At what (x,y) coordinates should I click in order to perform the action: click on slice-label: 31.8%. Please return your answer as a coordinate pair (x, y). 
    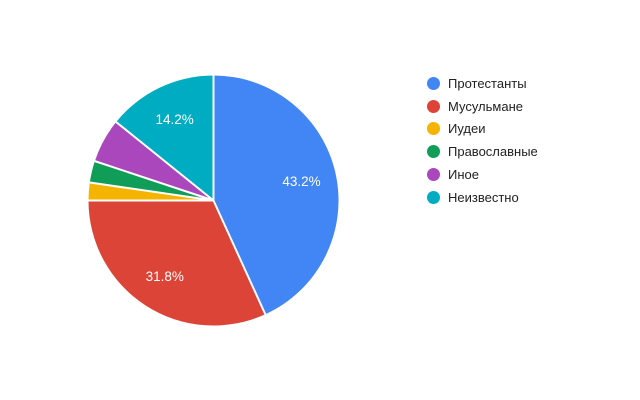
    Looking at the image, I should click on (165, 276).